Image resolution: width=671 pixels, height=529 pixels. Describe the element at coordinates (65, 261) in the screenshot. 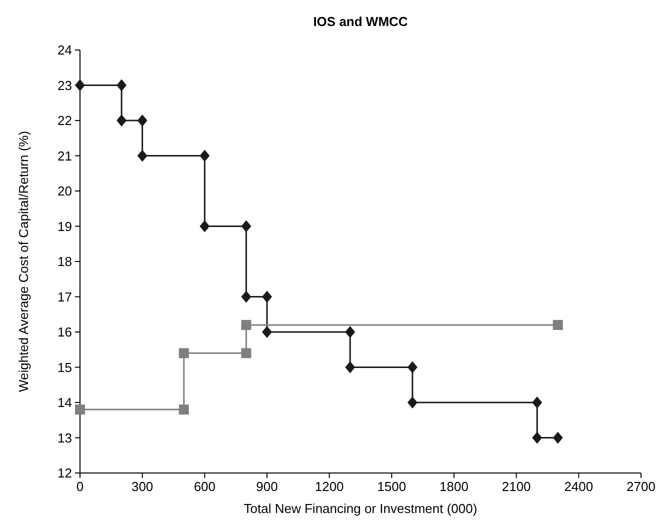

I see `y-tick-label: 18` at that location.